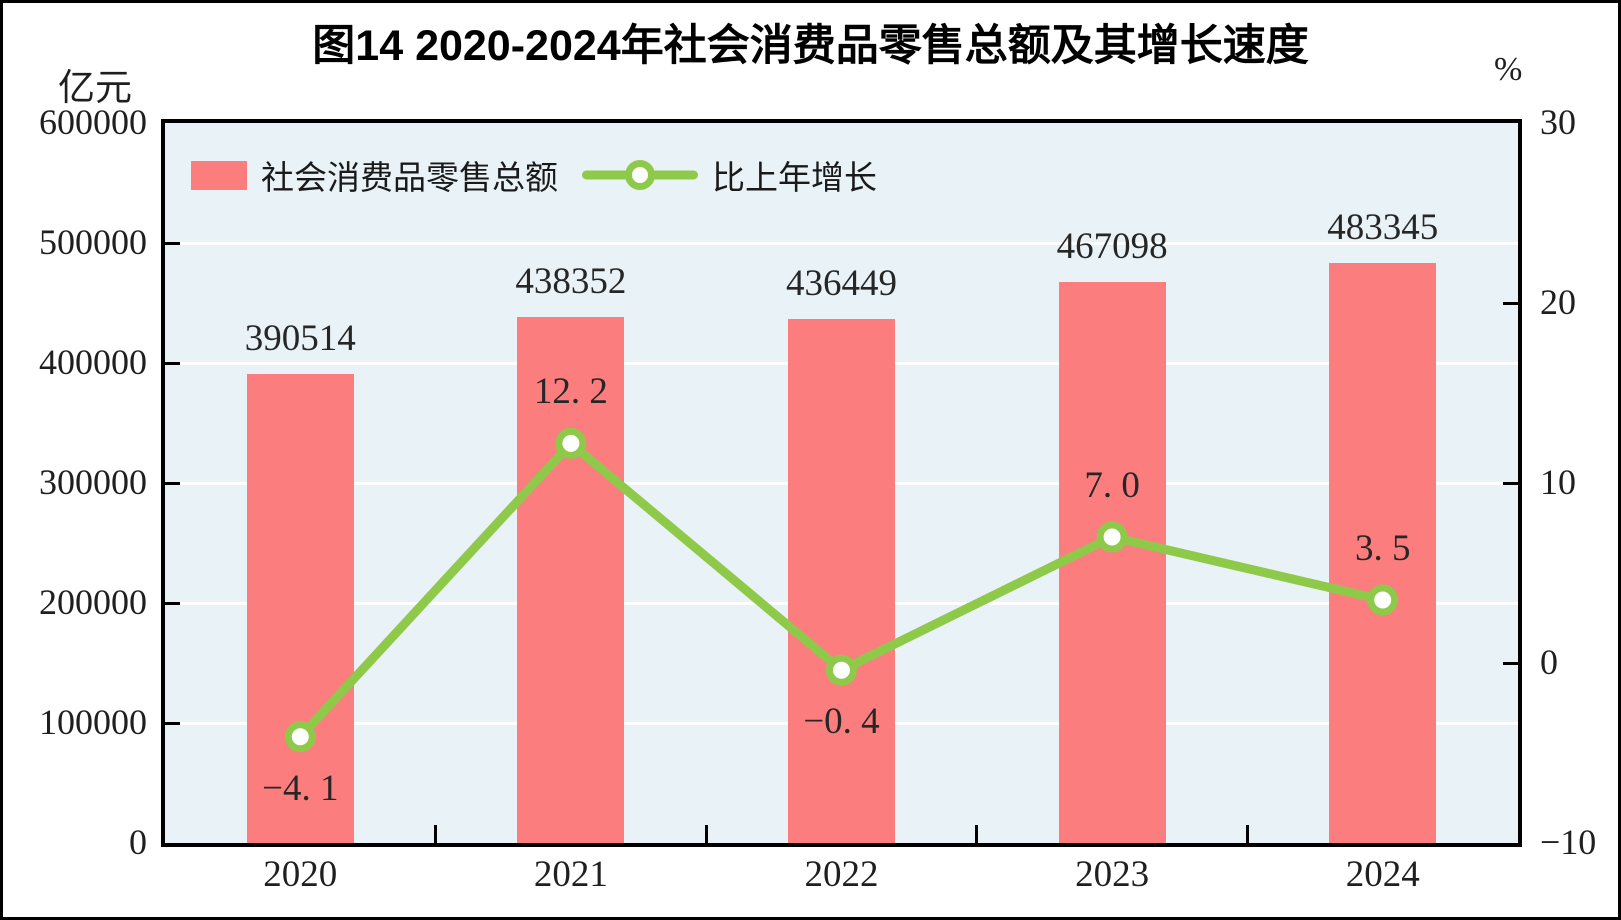  What do you see at coordinates (571, 443) in the screenshot?
I see `line-marker-2021` at bounding box center [571, 443].